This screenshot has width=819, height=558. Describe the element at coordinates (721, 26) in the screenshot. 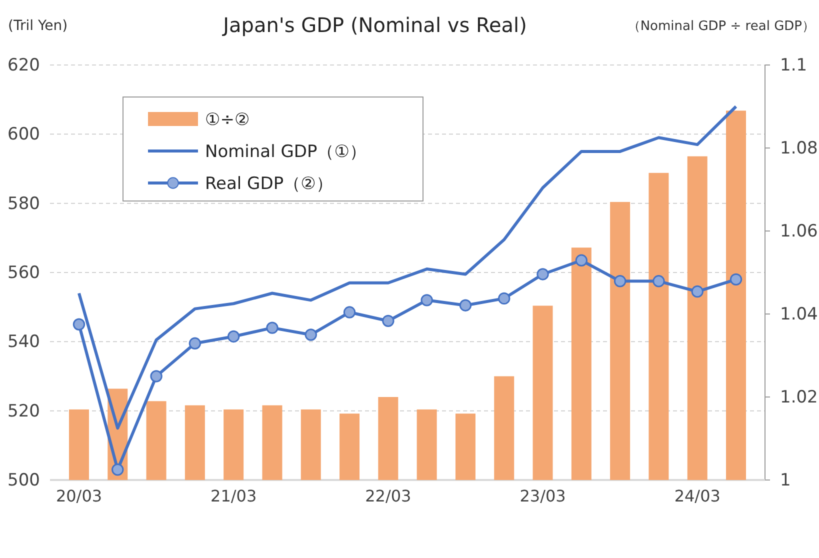

I see `y2-axis-title: （Nominal GDP ÷ real GDP）` at that location.